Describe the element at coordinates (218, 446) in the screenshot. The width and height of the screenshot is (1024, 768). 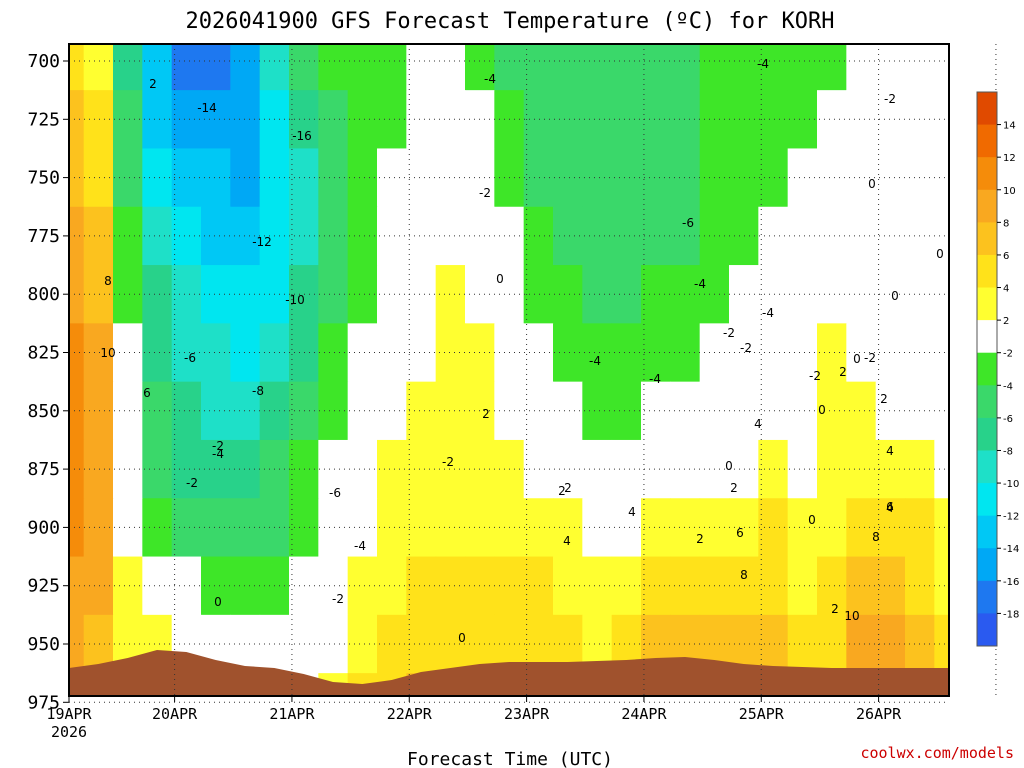
I see `contour-label: -2` at that location.